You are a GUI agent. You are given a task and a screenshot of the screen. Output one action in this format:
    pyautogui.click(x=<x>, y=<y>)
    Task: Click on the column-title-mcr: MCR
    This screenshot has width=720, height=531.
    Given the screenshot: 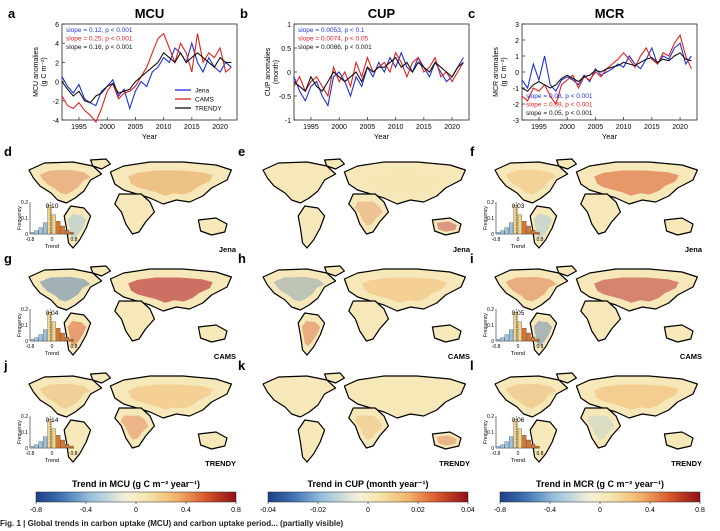 What is the action you would take?
    pyautogui.click(x=610, y=13)
    